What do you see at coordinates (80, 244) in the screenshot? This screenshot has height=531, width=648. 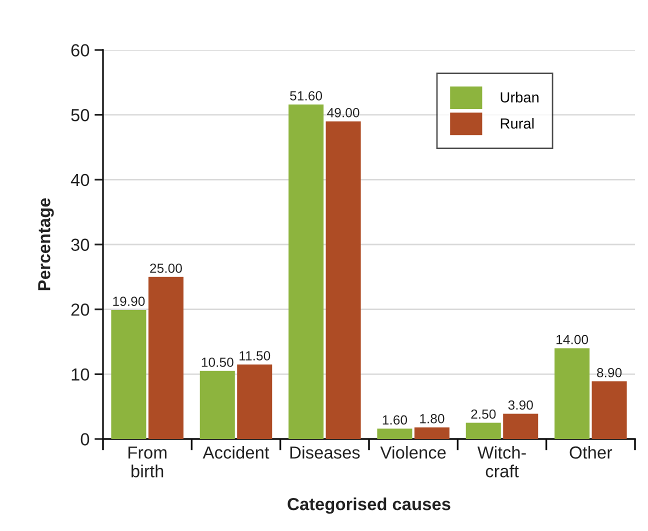 I see `y-tick-label: 30` at bounding box center [80, 244].